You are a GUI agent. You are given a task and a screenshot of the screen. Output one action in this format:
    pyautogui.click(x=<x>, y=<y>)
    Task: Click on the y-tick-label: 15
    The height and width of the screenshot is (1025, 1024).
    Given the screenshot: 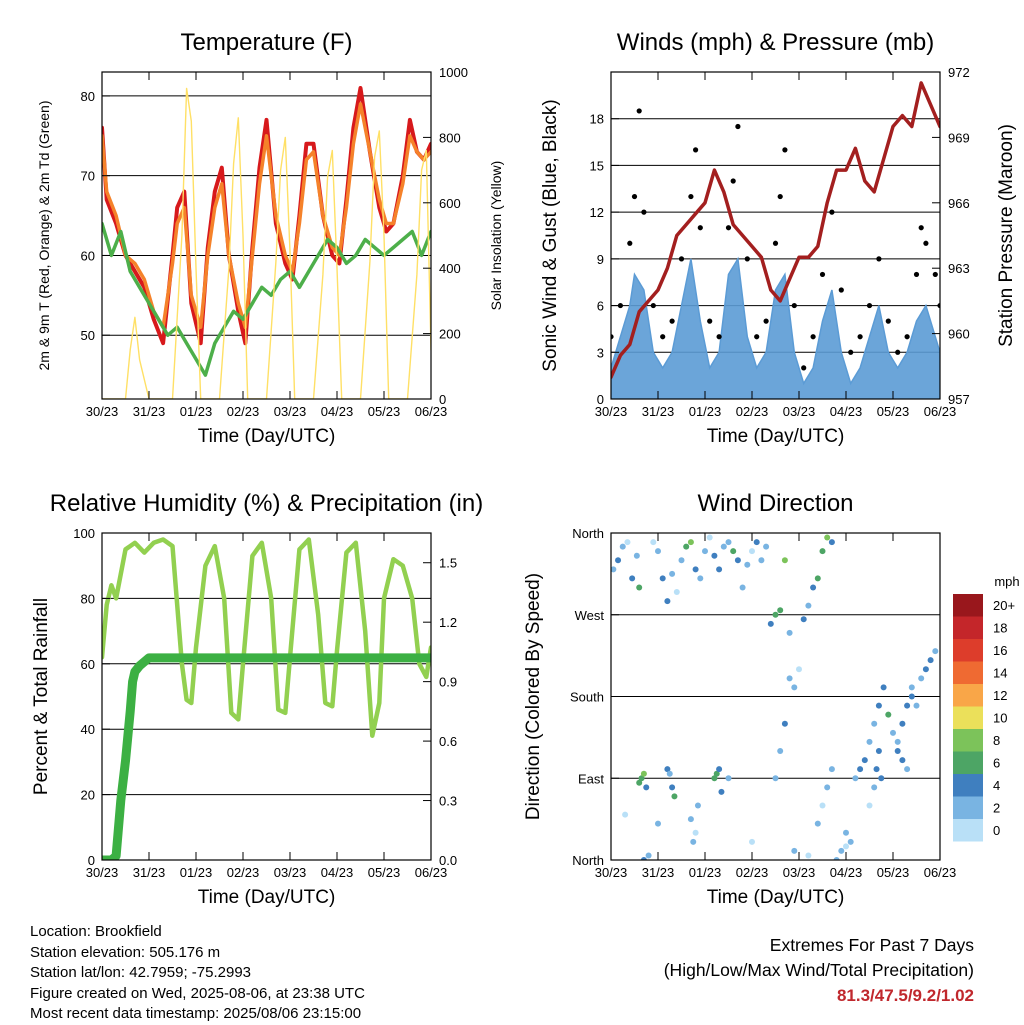 What is the action you would take?
    pyautogui.click(x=597, y=165)
    